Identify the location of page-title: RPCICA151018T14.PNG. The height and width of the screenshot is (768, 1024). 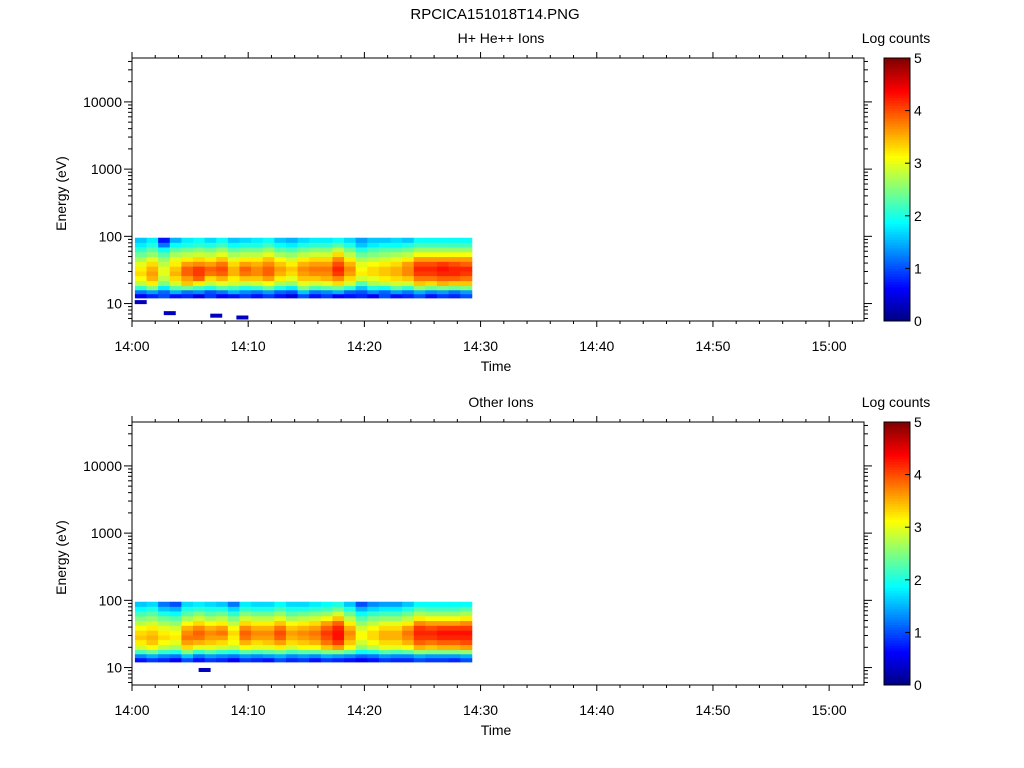
(495, 14).